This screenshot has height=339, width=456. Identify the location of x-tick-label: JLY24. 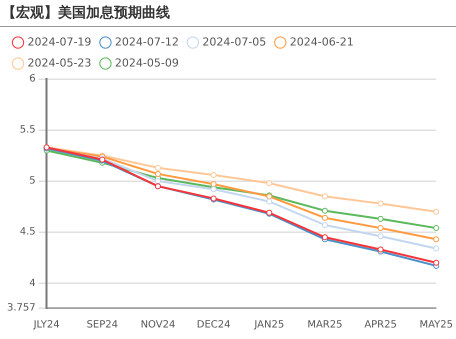
(46, 325).